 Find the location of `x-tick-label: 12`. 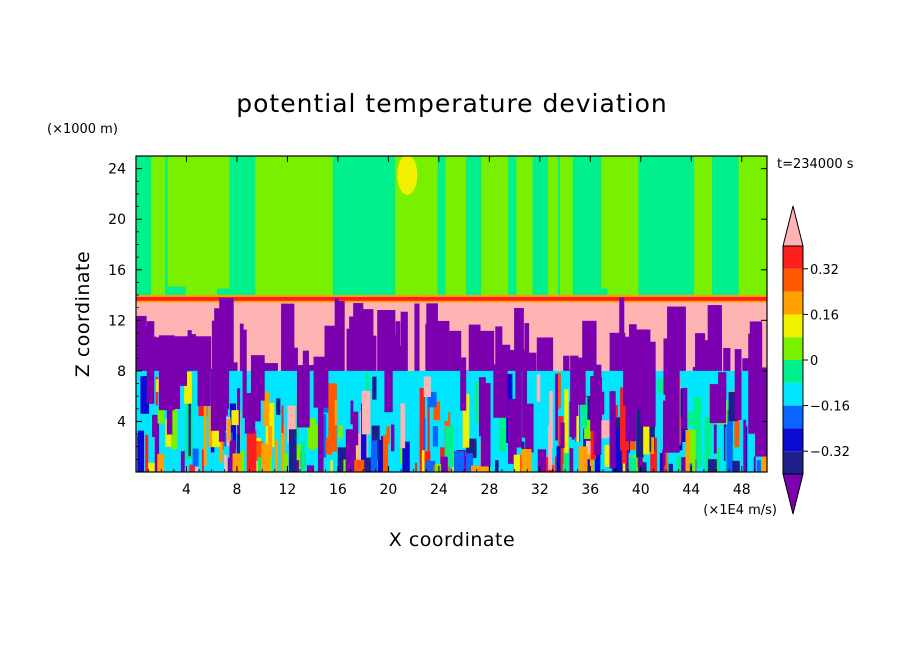

x-tick-label: 12 is located at coordinates (288, 490).